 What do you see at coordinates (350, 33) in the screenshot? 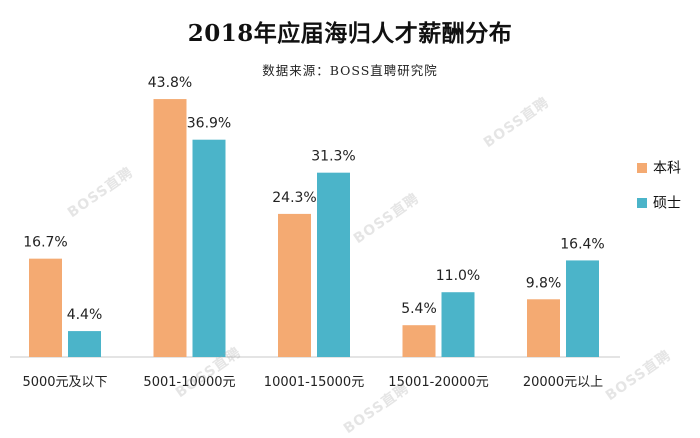
I see `chart-title: 2018年应届海归人才薪酬分布` at bounding box center [350, 33].